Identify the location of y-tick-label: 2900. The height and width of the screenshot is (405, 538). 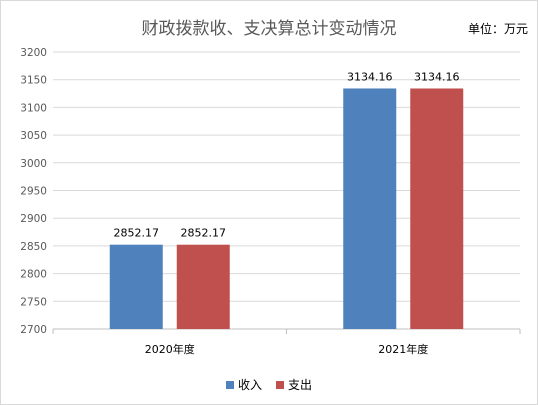
(33, 219).